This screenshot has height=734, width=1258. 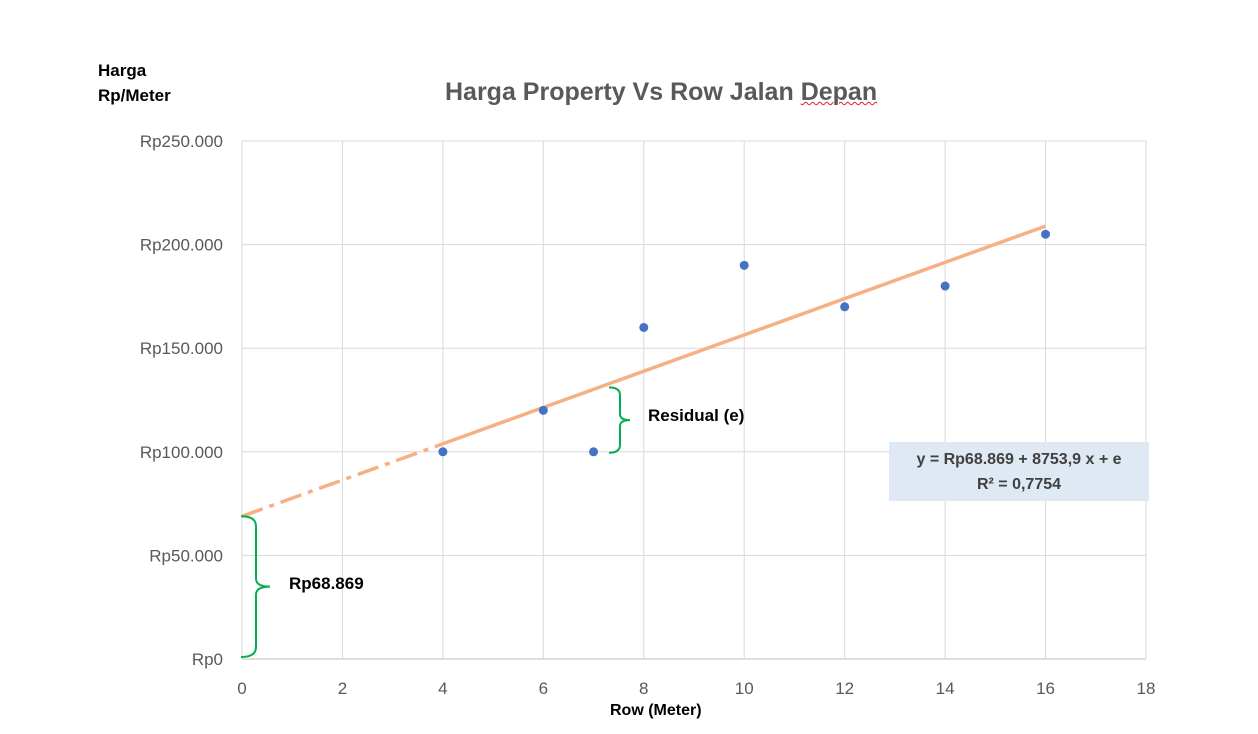 What do you see at coordinates (122, 70) in the screenshot?
I see `y-axis-label-line1: Harga` at bounding box center [122, 70].